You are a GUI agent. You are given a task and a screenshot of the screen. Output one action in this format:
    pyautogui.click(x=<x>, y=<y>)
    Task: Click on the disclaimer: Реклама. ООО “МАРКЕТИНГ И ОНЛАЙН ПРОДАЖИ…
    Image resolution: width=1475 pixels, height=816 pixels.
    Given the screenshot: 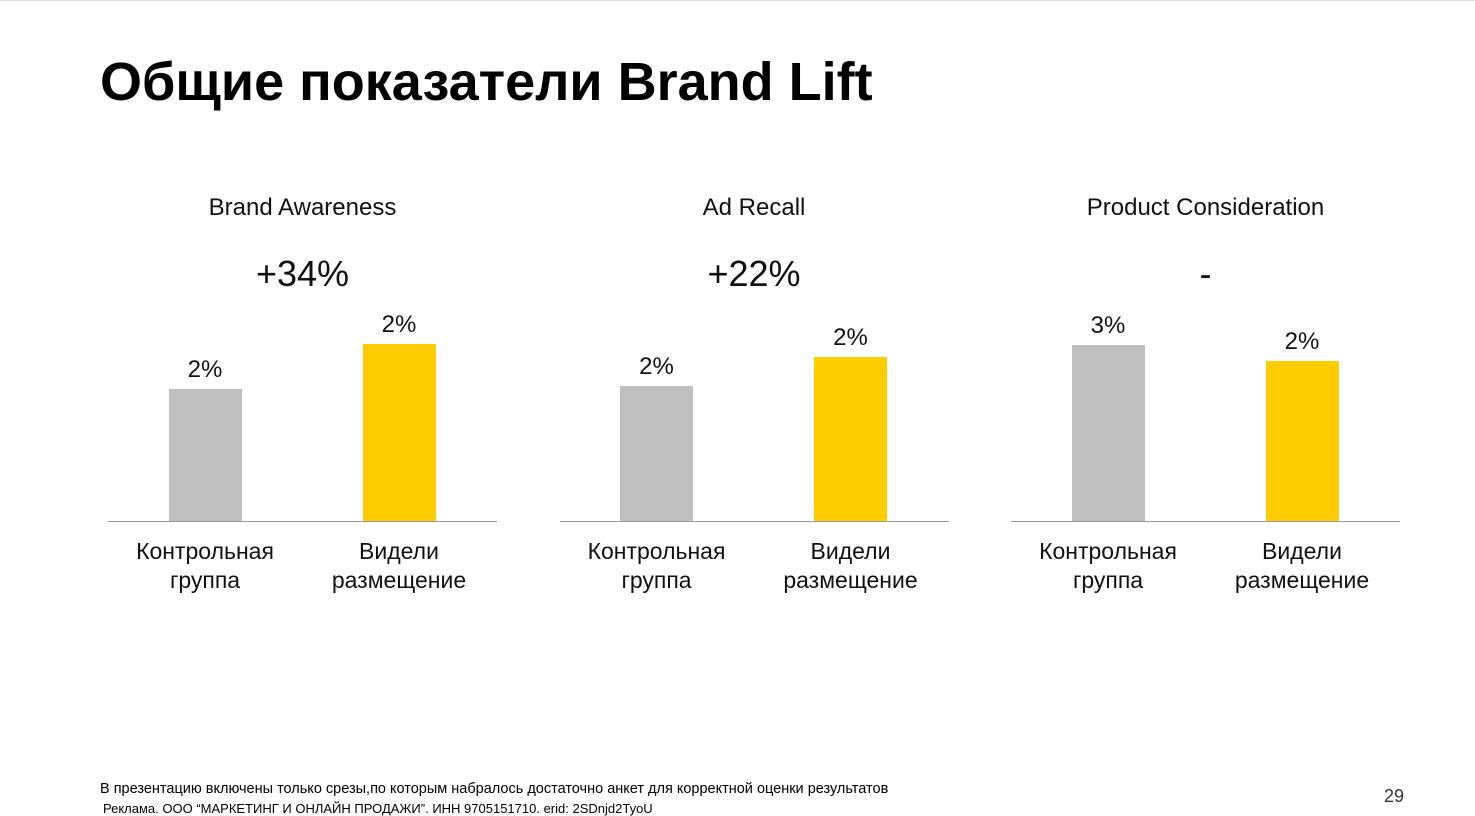 What is the action you would take?
    pyautogui.click(x=378, y=808)
    